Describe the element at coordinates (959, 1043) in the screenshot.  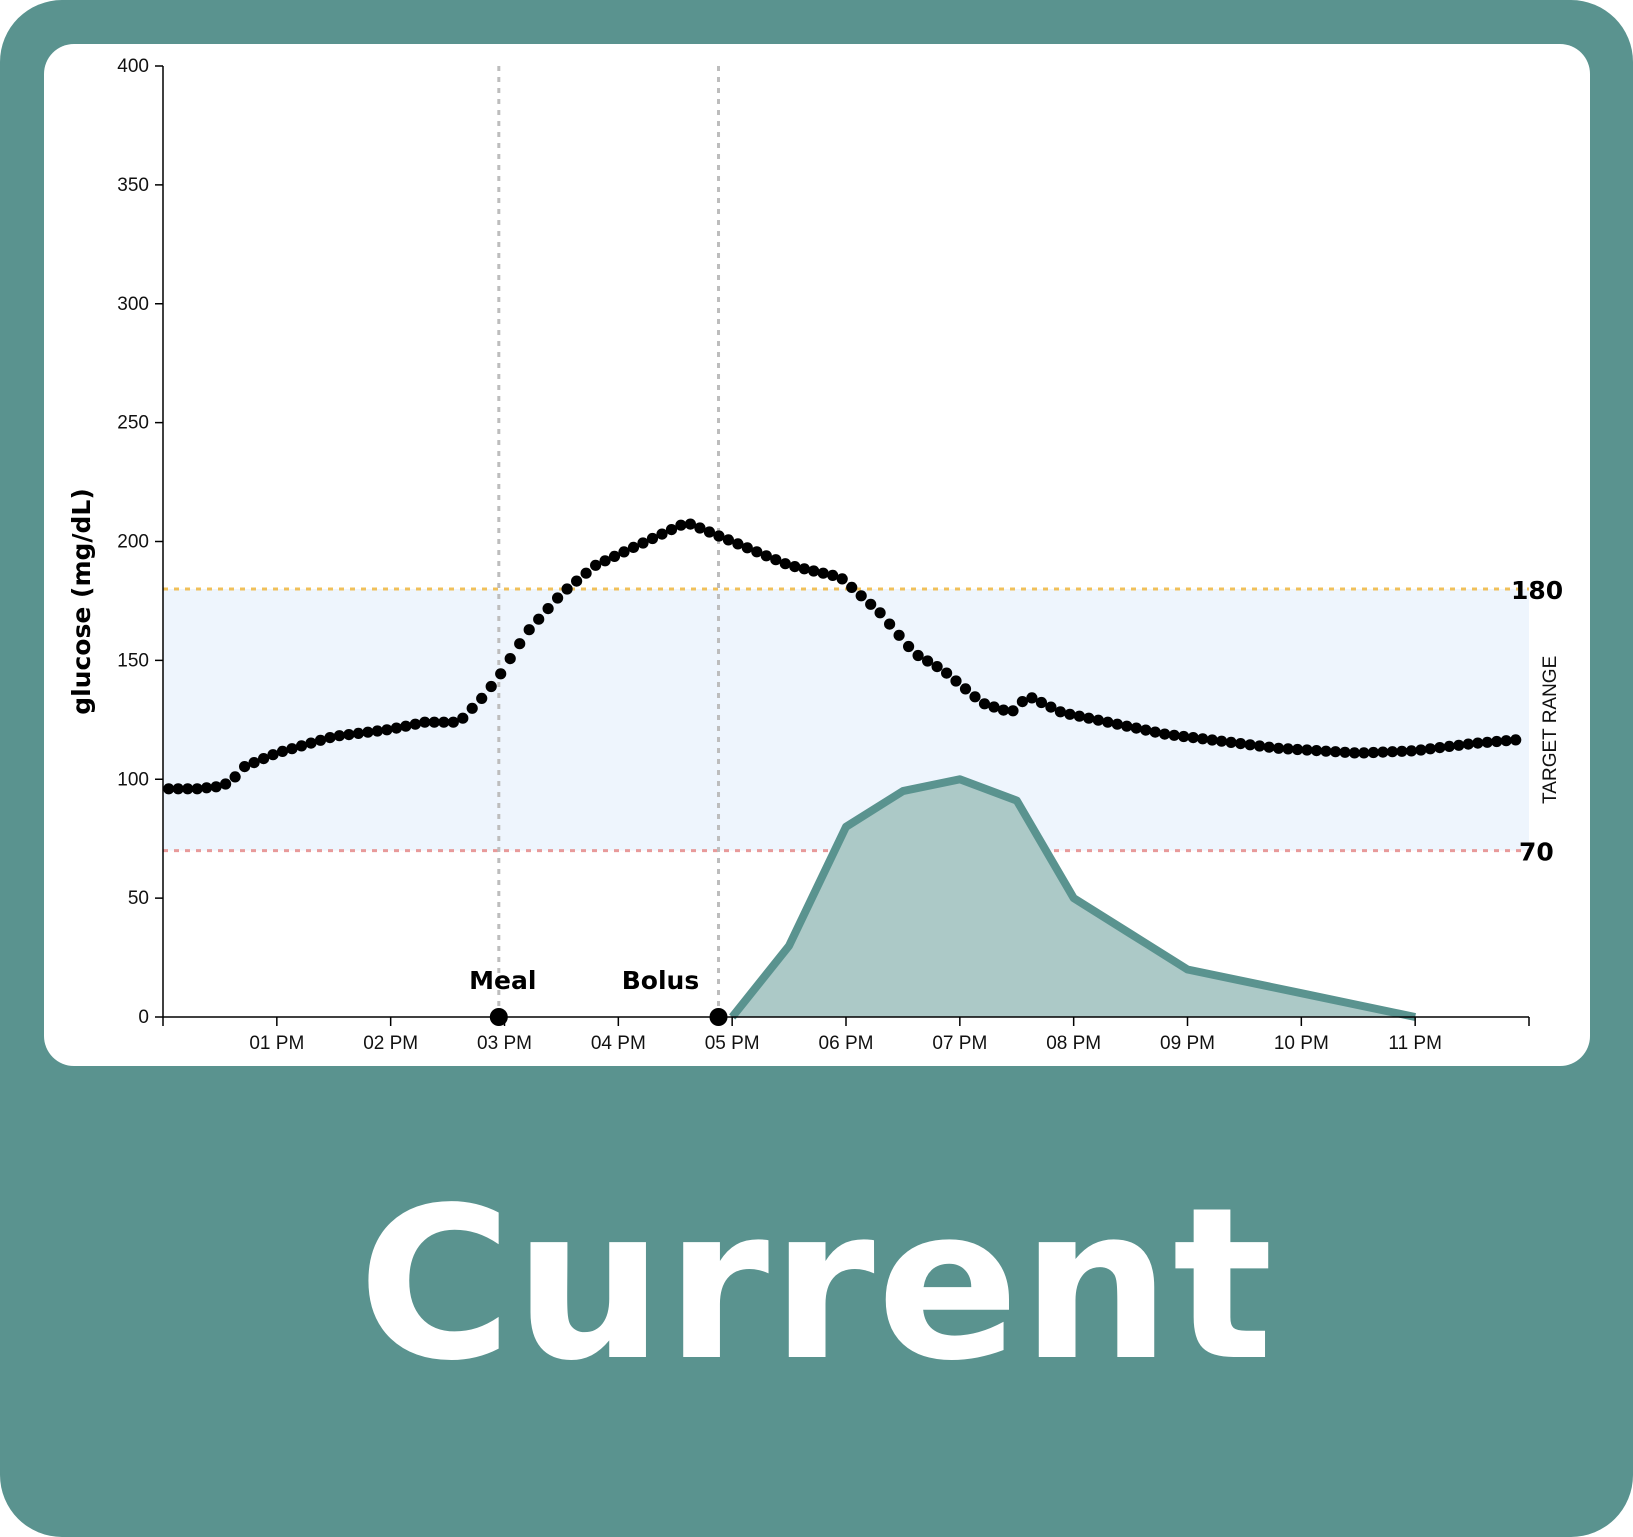
I see `x-tick-label: 07 PM` at that location.